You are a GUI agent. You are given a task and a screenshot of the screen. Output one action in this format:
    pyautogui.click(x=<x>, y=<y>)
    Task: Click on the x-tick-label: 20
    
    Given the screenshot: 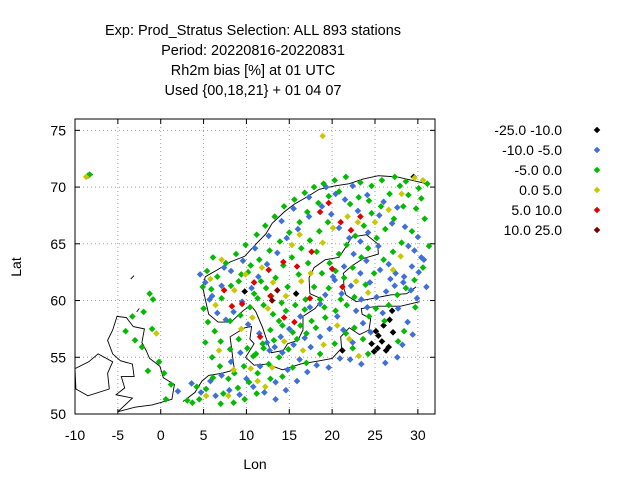 What is the action you would take?
    pyautogui.click(x=332, y=435)
    